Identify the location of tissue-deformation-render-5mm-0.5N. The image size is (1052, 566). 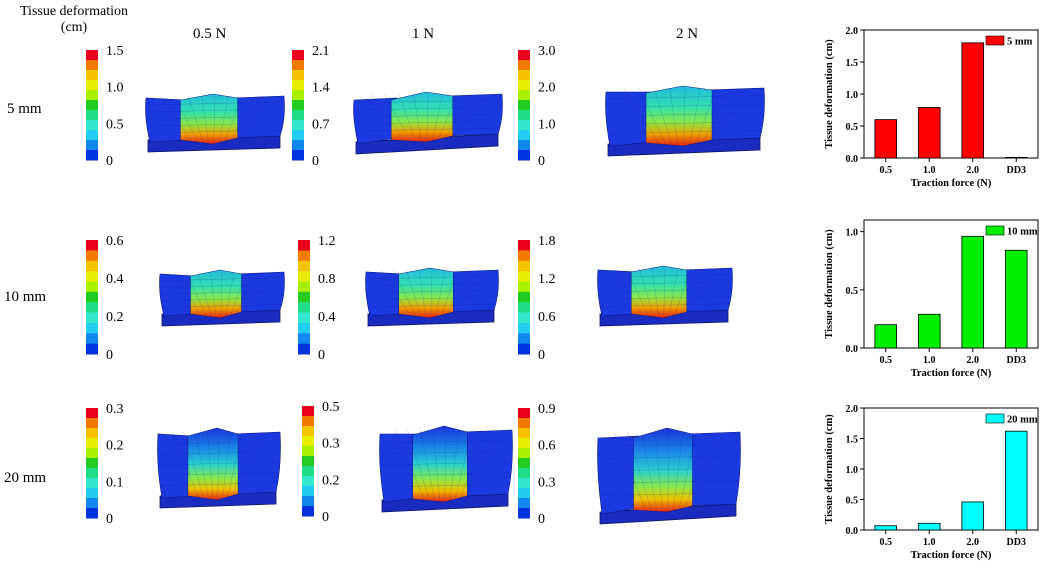
(215, 123).